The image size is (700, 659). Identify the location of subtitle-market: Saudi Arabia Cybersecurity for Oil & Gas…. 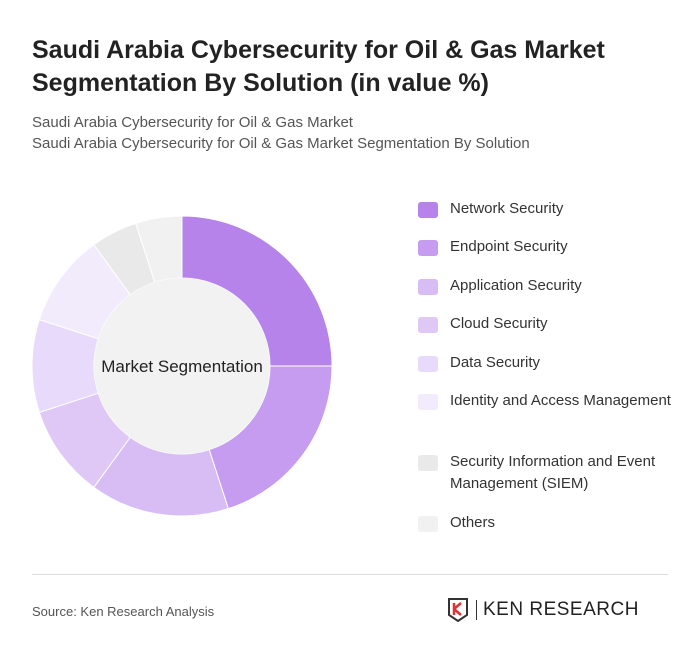
(192, 122).